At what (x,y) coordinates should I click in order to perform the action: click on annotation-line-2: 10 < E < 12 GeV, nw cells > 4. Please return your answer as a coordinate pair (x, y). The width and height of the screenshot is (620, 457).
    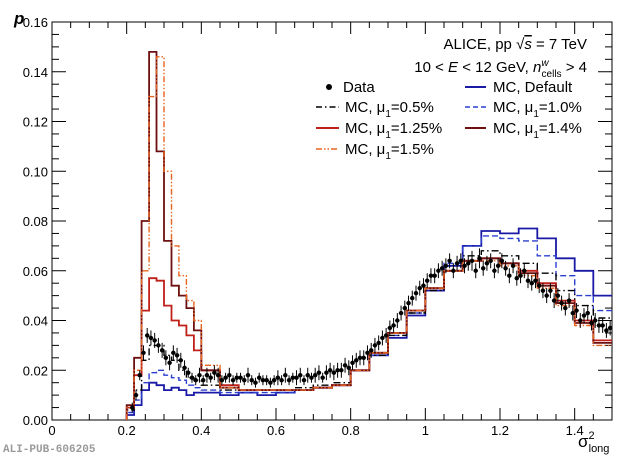
    Looking at the image, I should click on (500, 69).